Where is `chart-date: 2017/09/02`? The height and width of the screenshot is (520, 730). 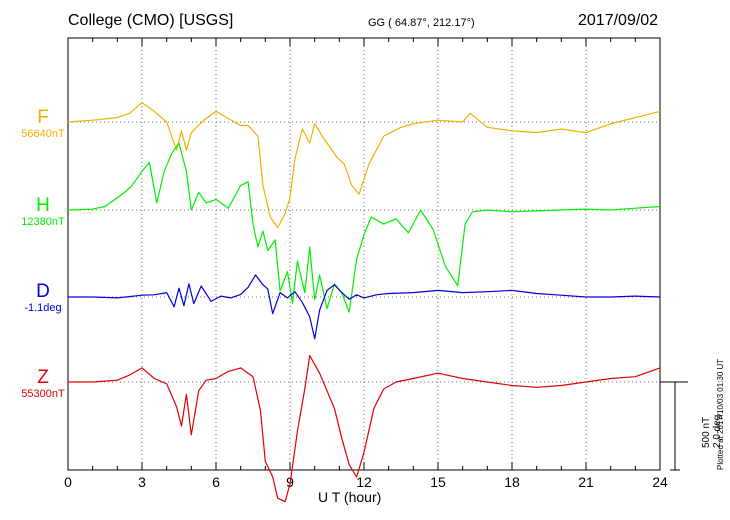
chart-date: 2017/09/02 is located at coordinates (618, 20).